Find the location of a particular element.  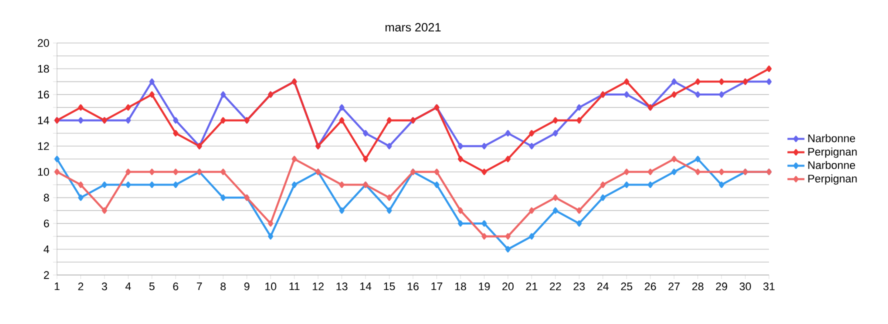

x-tick-label: 4 is located at coordinates (128, 286).